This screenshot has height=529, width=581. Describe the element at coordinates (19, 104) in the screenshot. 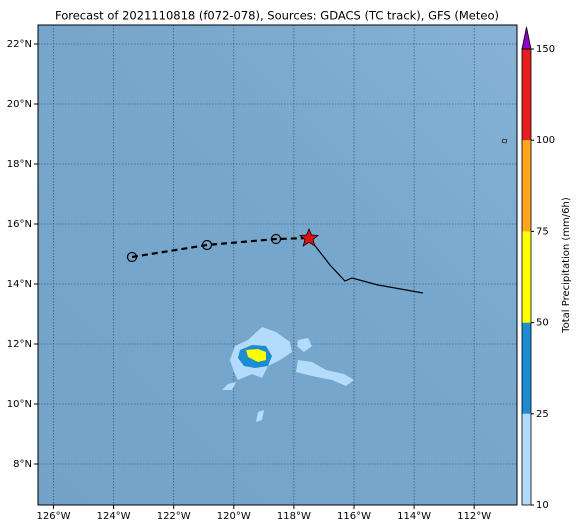

I see `lat-label: 20°N` at that location.